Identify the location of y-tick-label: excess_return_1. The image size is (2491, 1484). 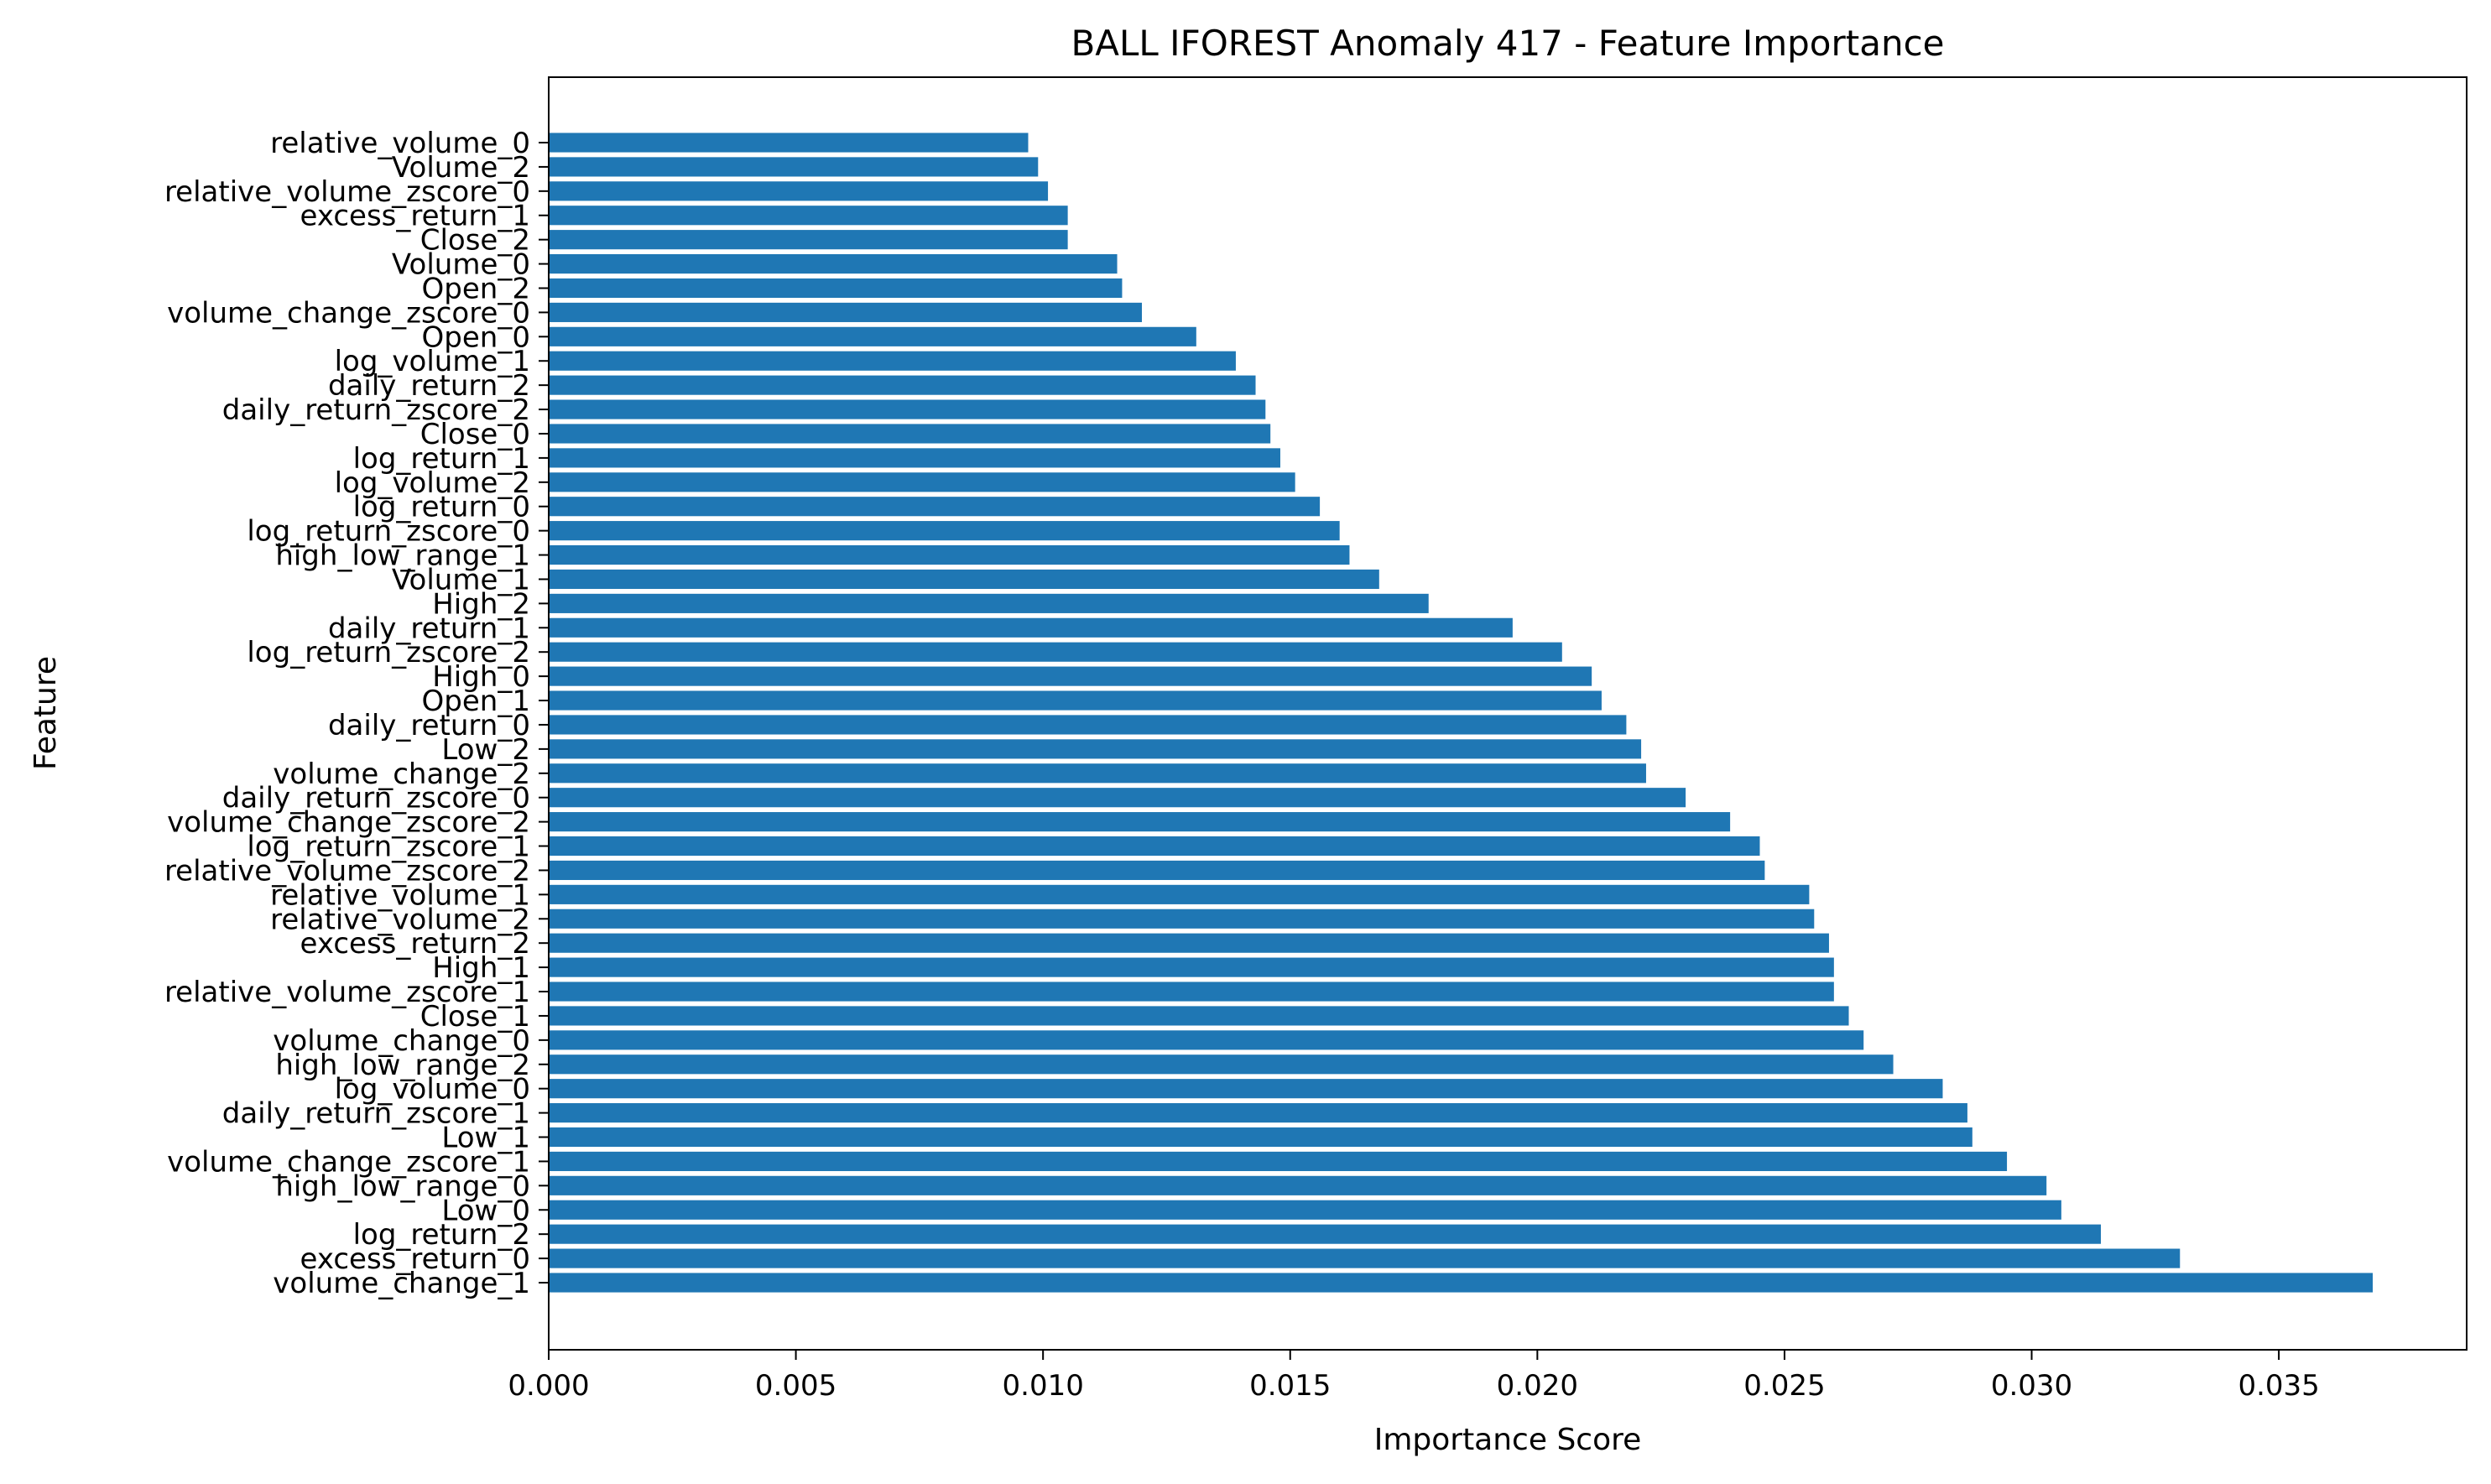
(415, 216).